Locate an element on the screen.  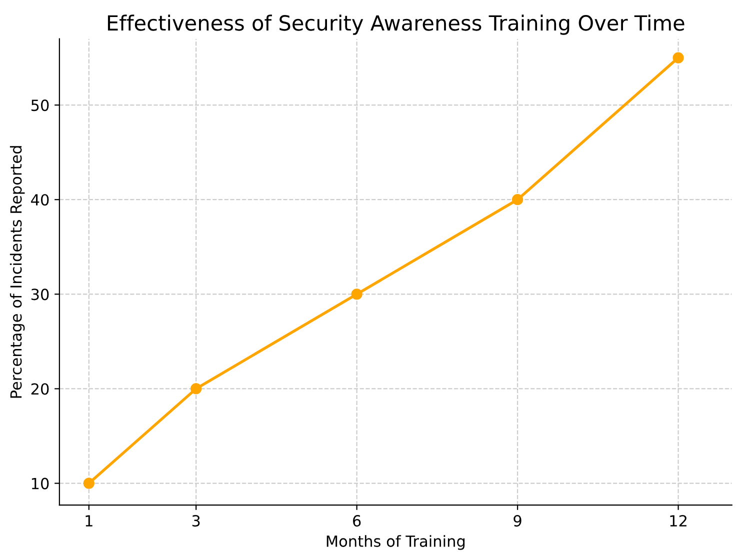
y-tick-label: 50 is located at coordinates (40, 106).